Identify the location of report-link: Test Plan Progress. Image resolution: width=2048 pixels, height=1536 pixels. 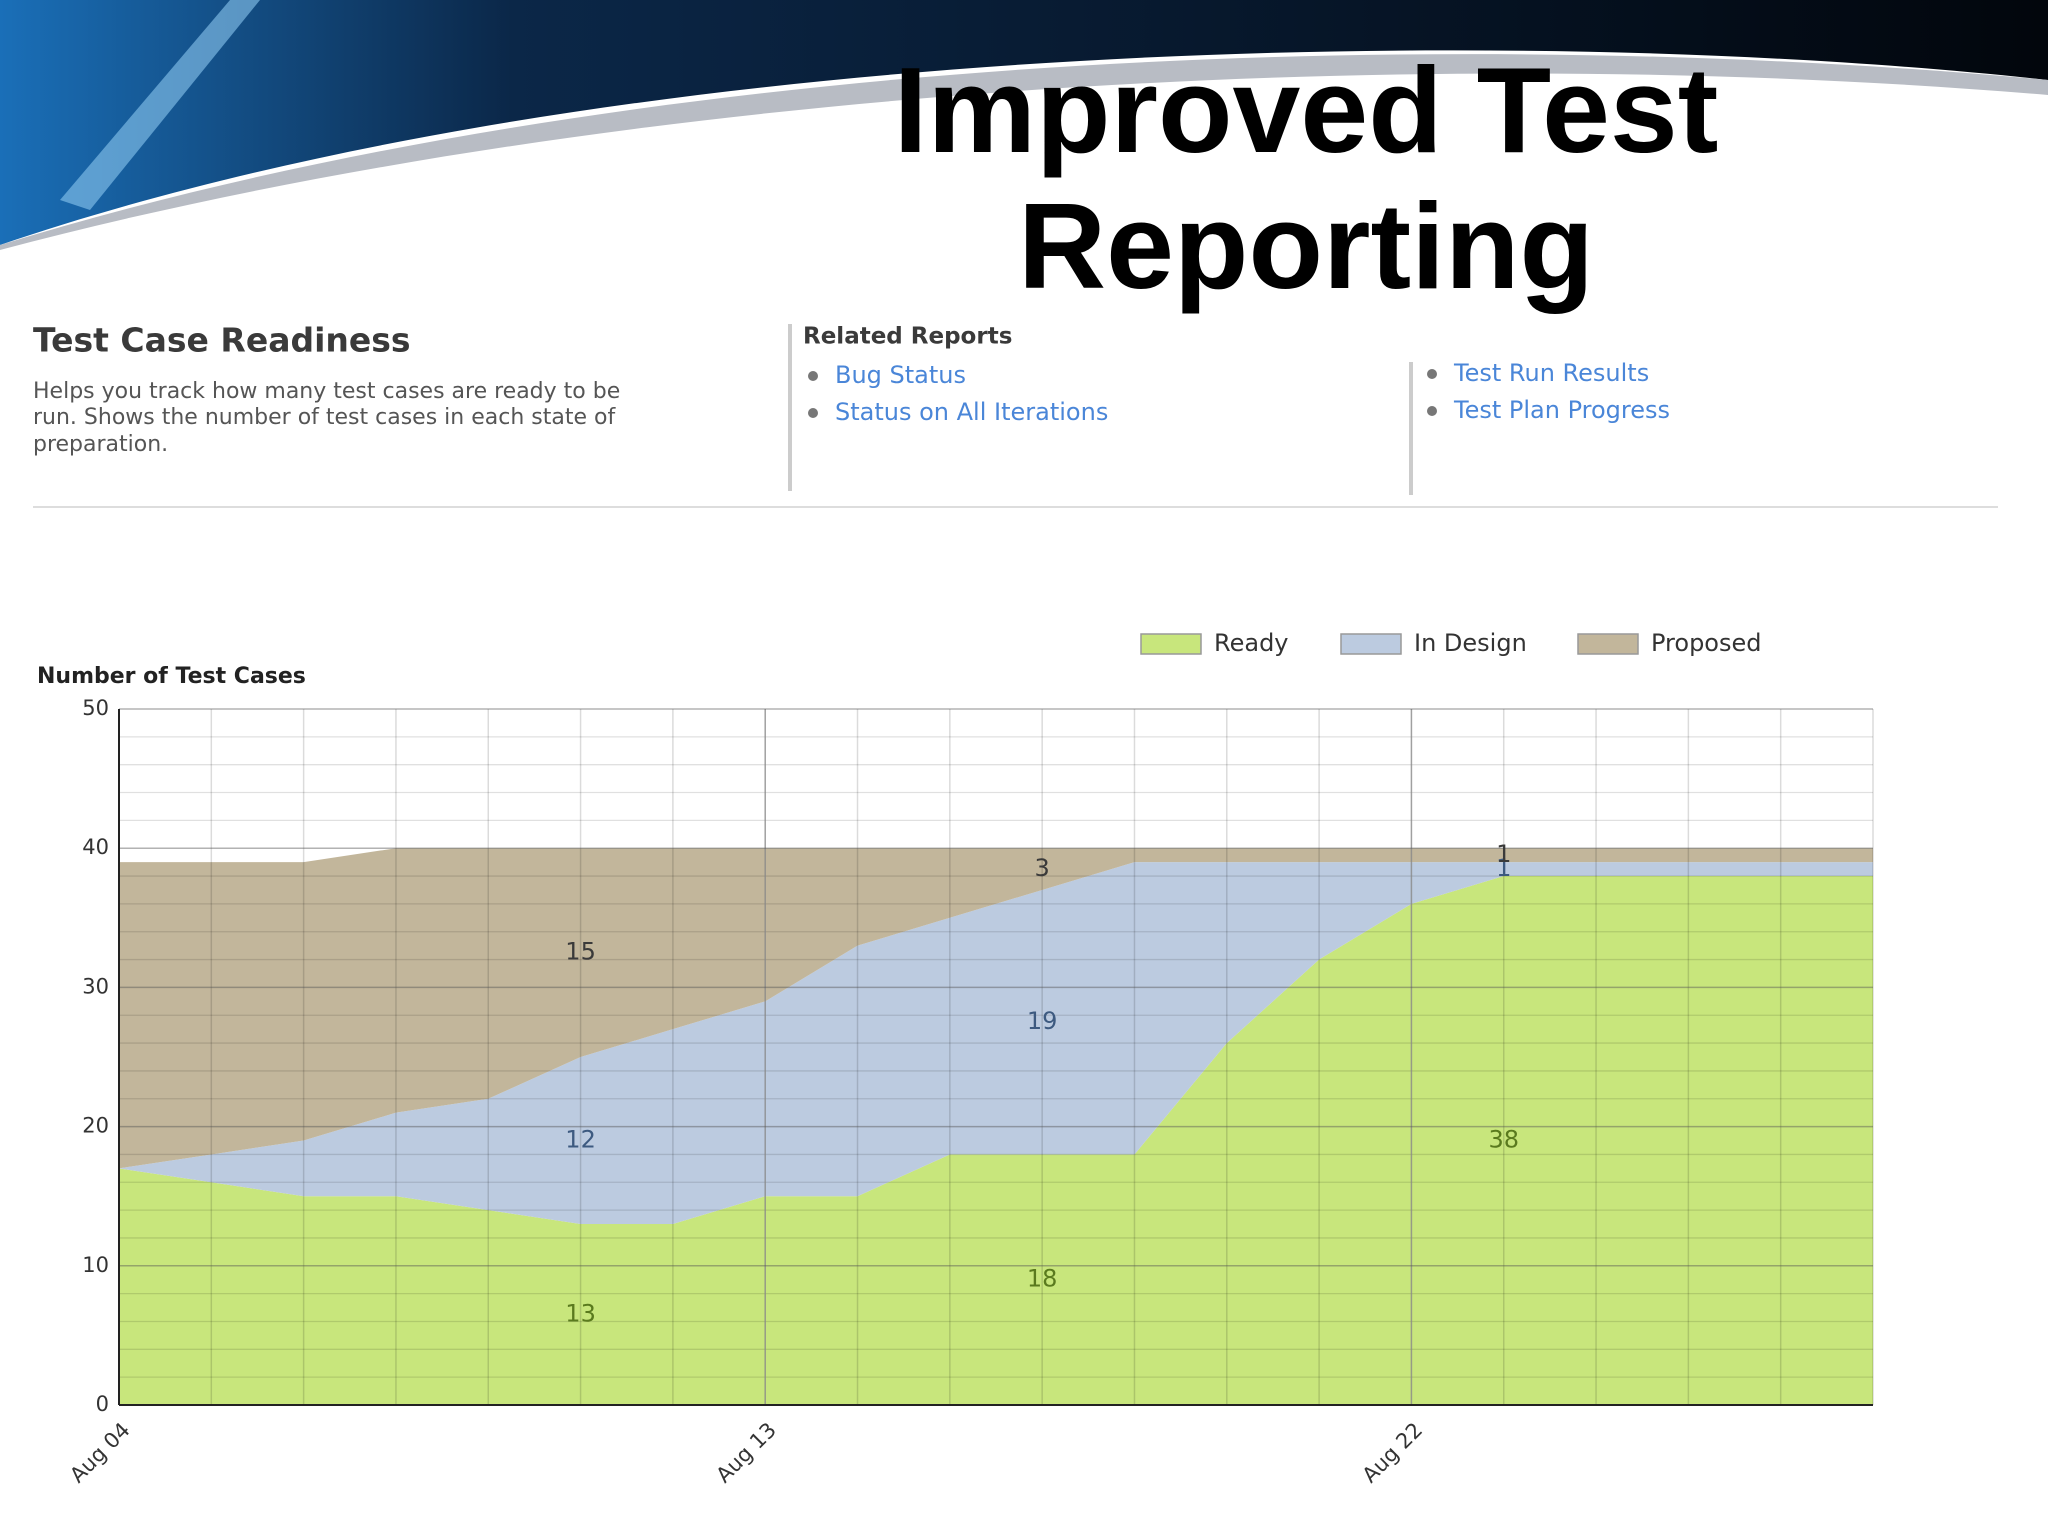
(1561, 410).